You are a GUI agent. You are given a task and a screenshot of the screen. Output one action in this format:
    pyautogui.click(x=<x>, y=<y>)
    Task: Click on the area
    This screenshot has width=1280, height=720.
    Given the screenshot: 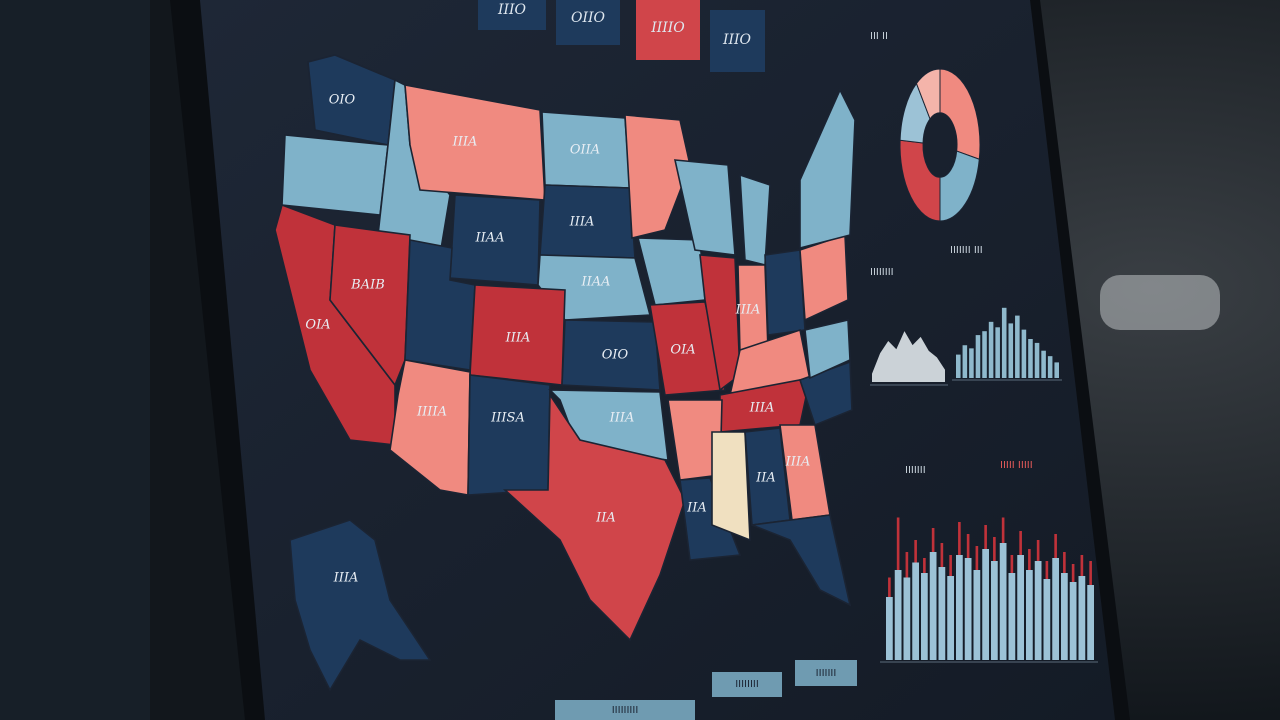 What is the action you would take?
    pyautogui.click(x=908, y=356)
    